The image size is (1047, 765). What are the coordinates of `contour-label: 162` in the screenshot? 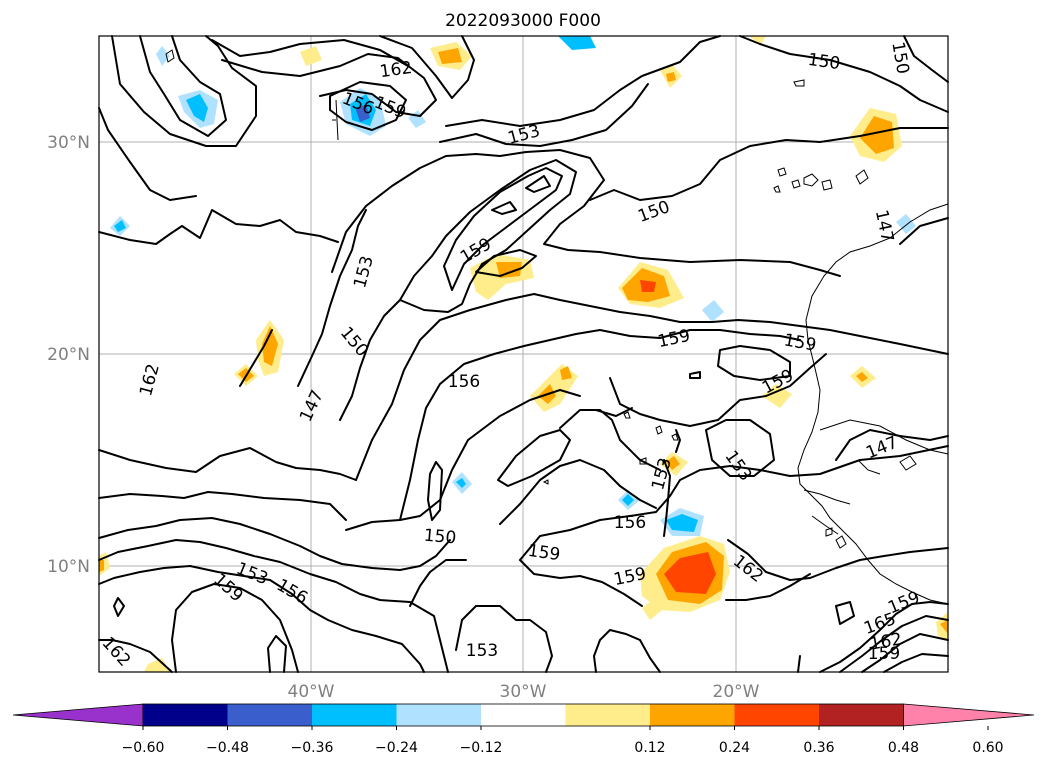 It's located at (396, 70).